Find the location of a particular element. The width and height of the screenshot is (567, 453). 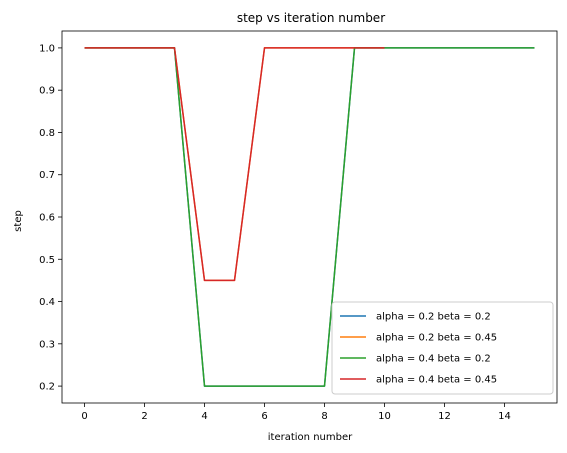

legend-entry-1: alpha = 0.2 beta = 0.2 is located at coordinates (433, 317).